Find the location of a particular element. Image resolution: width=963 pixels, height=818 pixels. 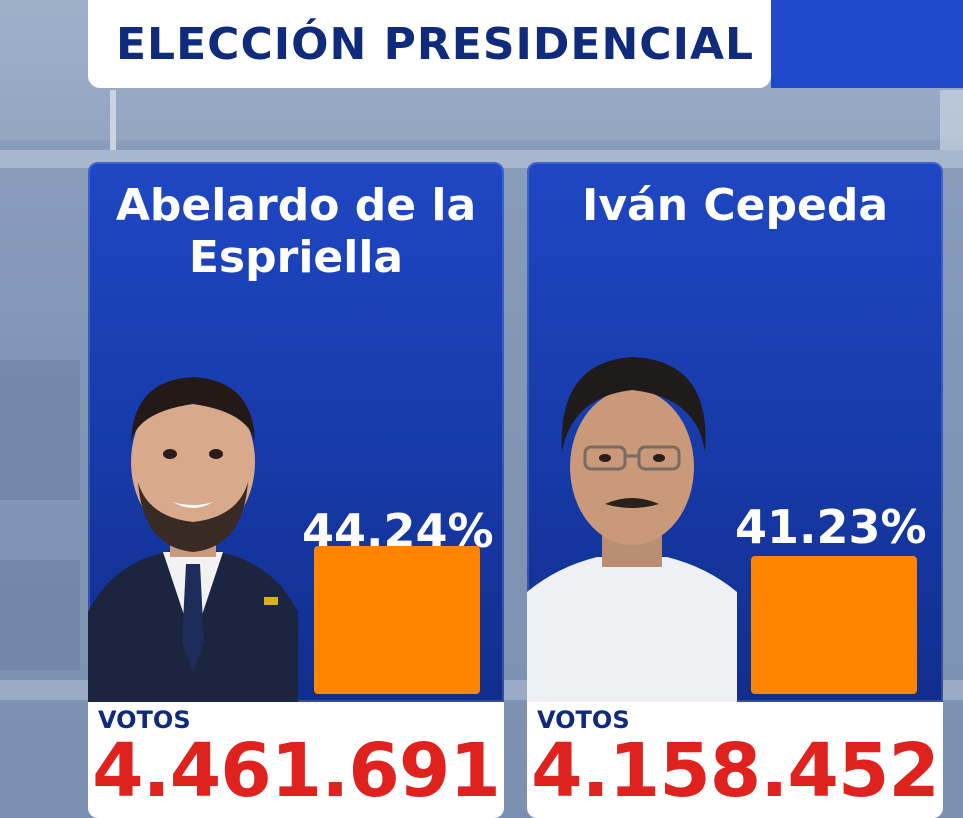

votes-box-espriella: VOTOS 4.461.691 is located at coordinates (296, 760).